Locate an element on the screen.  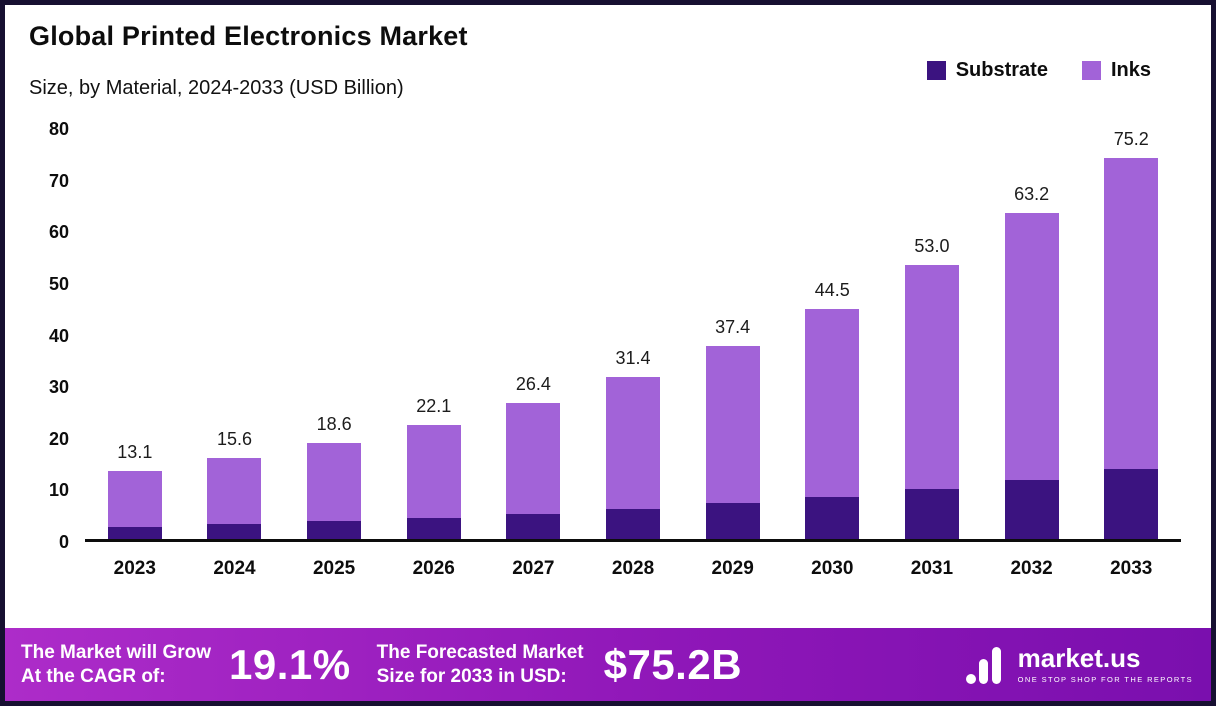
brand-logo: market.us ONE STOP SHOP FOR THE REPORTS is located at coordinates (1078, 665).